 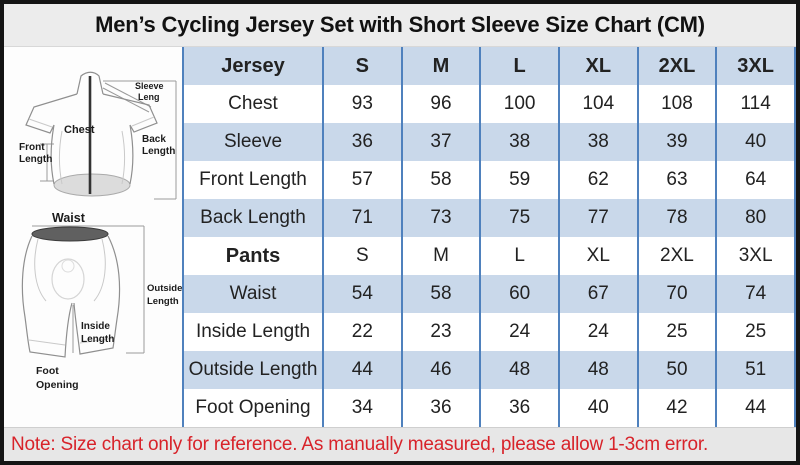 I want to click on cell-value: 22, so click(x=362, y=332).